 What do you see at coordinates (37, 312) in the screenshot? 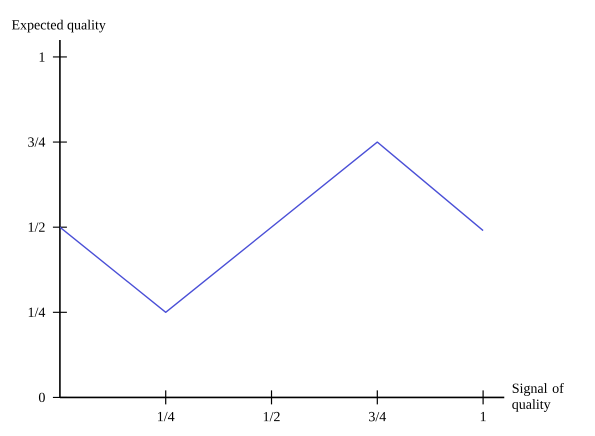
I see `y-tick-label: 1/4` at bounding box center [37, 312].